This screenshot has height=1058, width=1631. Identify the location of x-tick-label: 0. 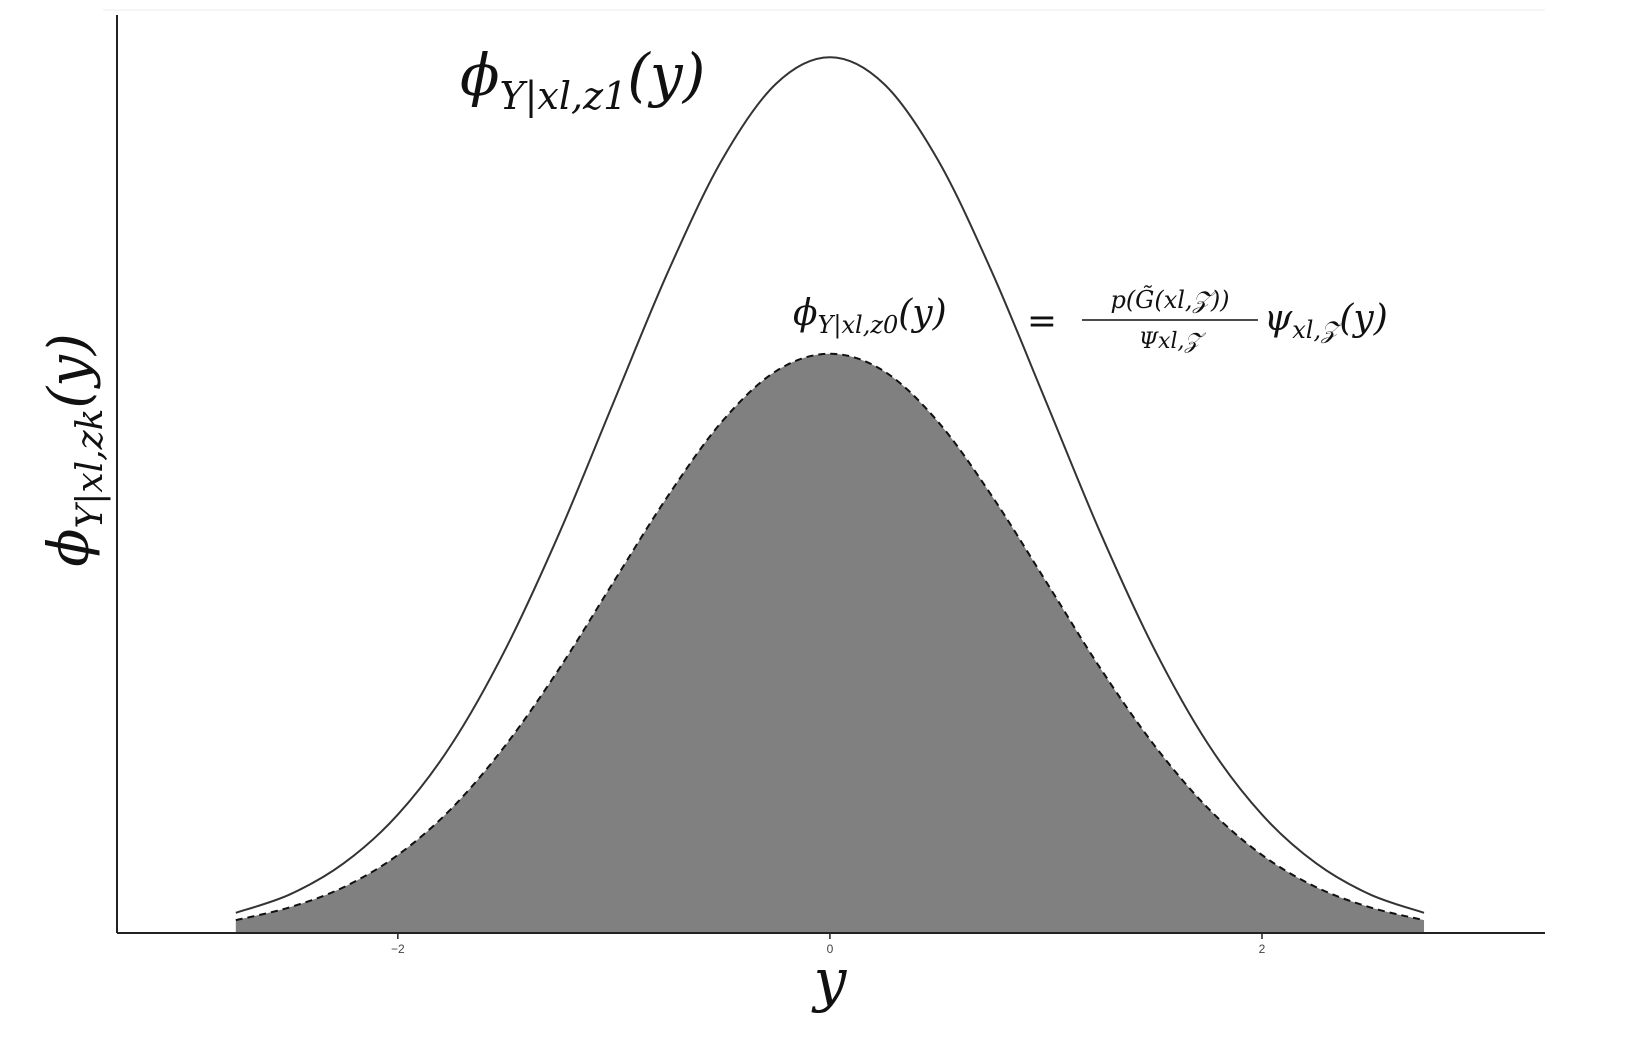
(830, 949).